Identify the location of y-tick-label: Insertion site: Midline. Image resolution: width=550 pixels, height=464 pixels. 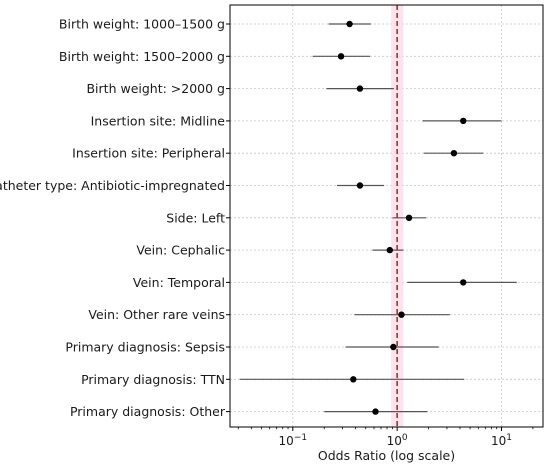
(158, 120).